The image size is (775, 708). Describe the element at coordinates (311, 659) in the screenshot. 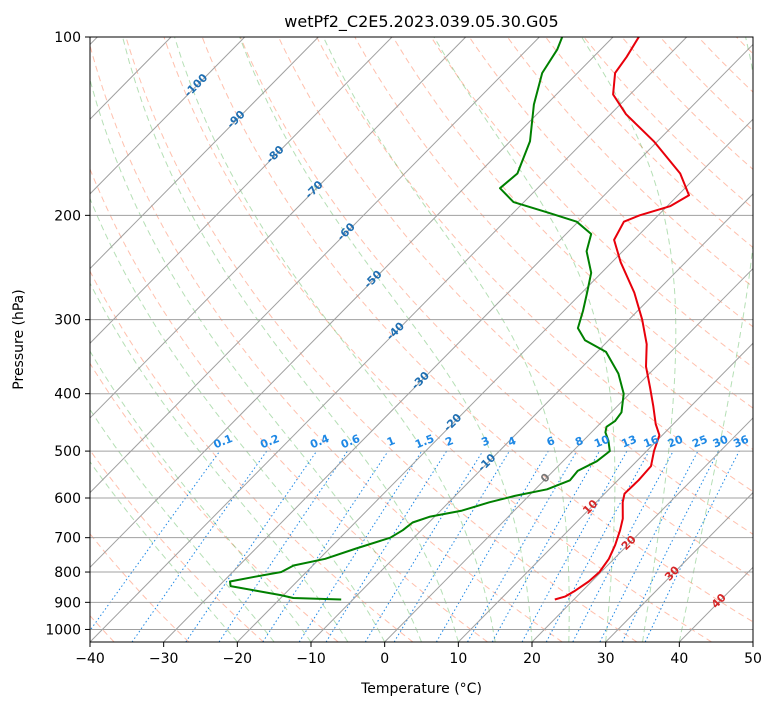

I see `x-tick-label: −10` at that location.